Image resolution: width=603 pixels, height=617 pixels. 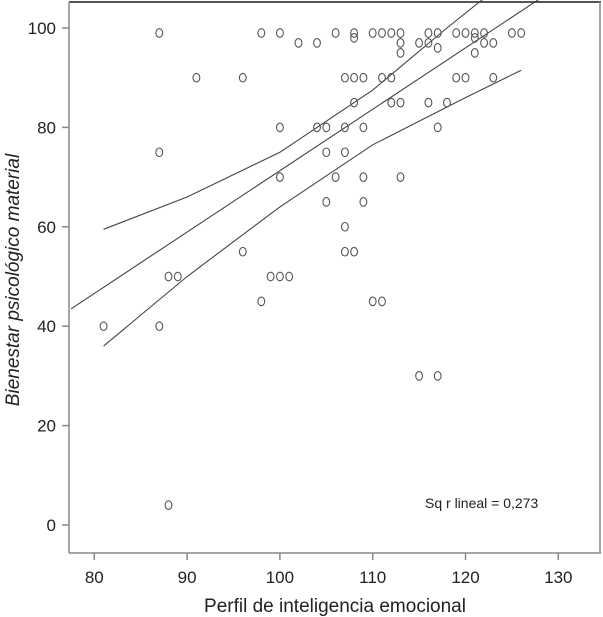 What do you see at coordinates (46, 127) in the screenshot?
I see `y-tick-label: 80` at bounding box center [46, 127].